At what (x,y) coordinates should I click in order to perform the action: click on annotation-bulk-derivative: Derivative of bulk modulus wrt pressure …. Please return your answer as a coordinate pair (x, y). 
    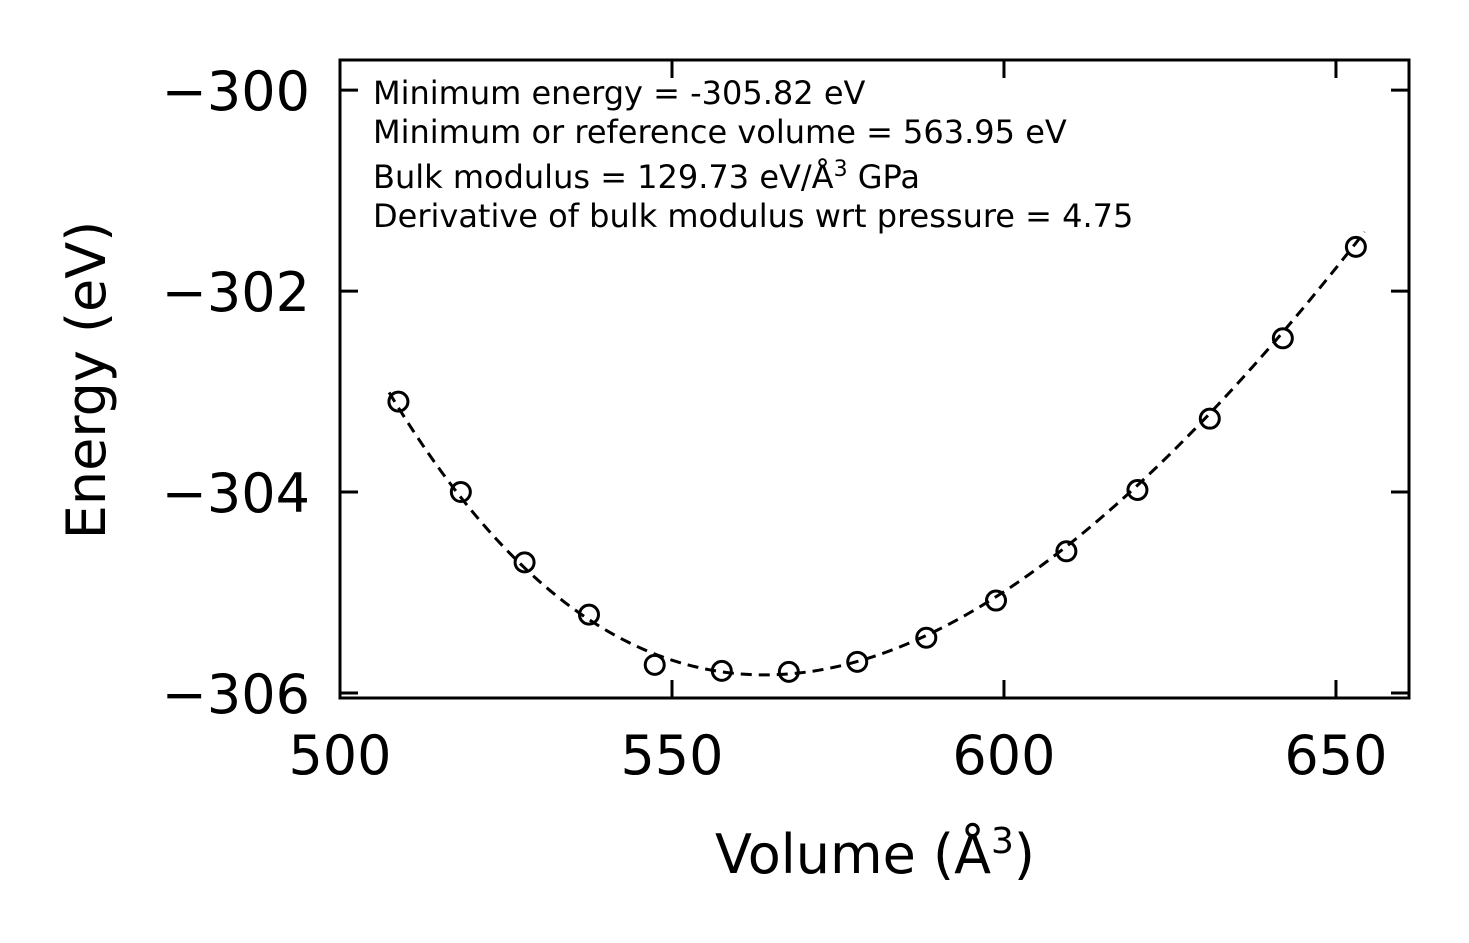
    Looking at the image, I should click on (753, 216).